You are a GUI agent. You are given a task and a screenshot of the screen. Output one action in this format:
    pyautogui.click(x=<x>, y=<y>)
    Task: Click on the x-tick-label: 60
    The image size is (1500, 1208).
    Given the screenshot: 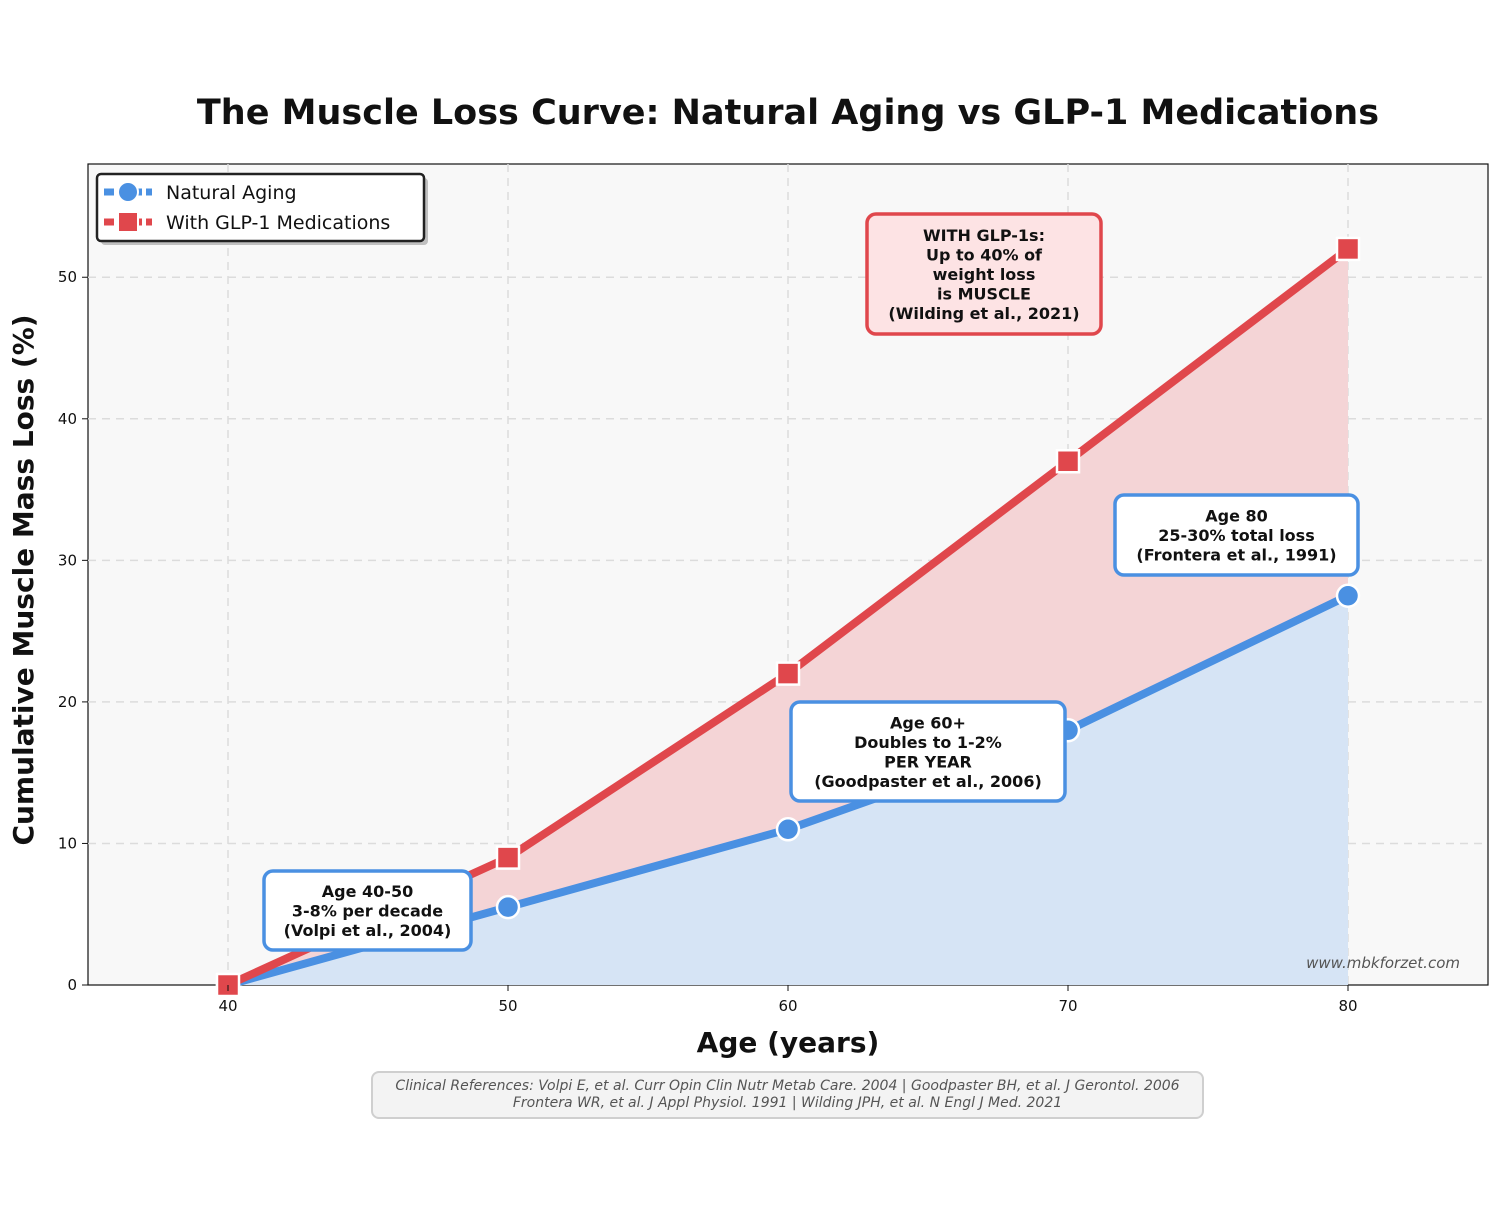 What is the action you would take?
    pyautogui.click(x=787, y=1006)
    